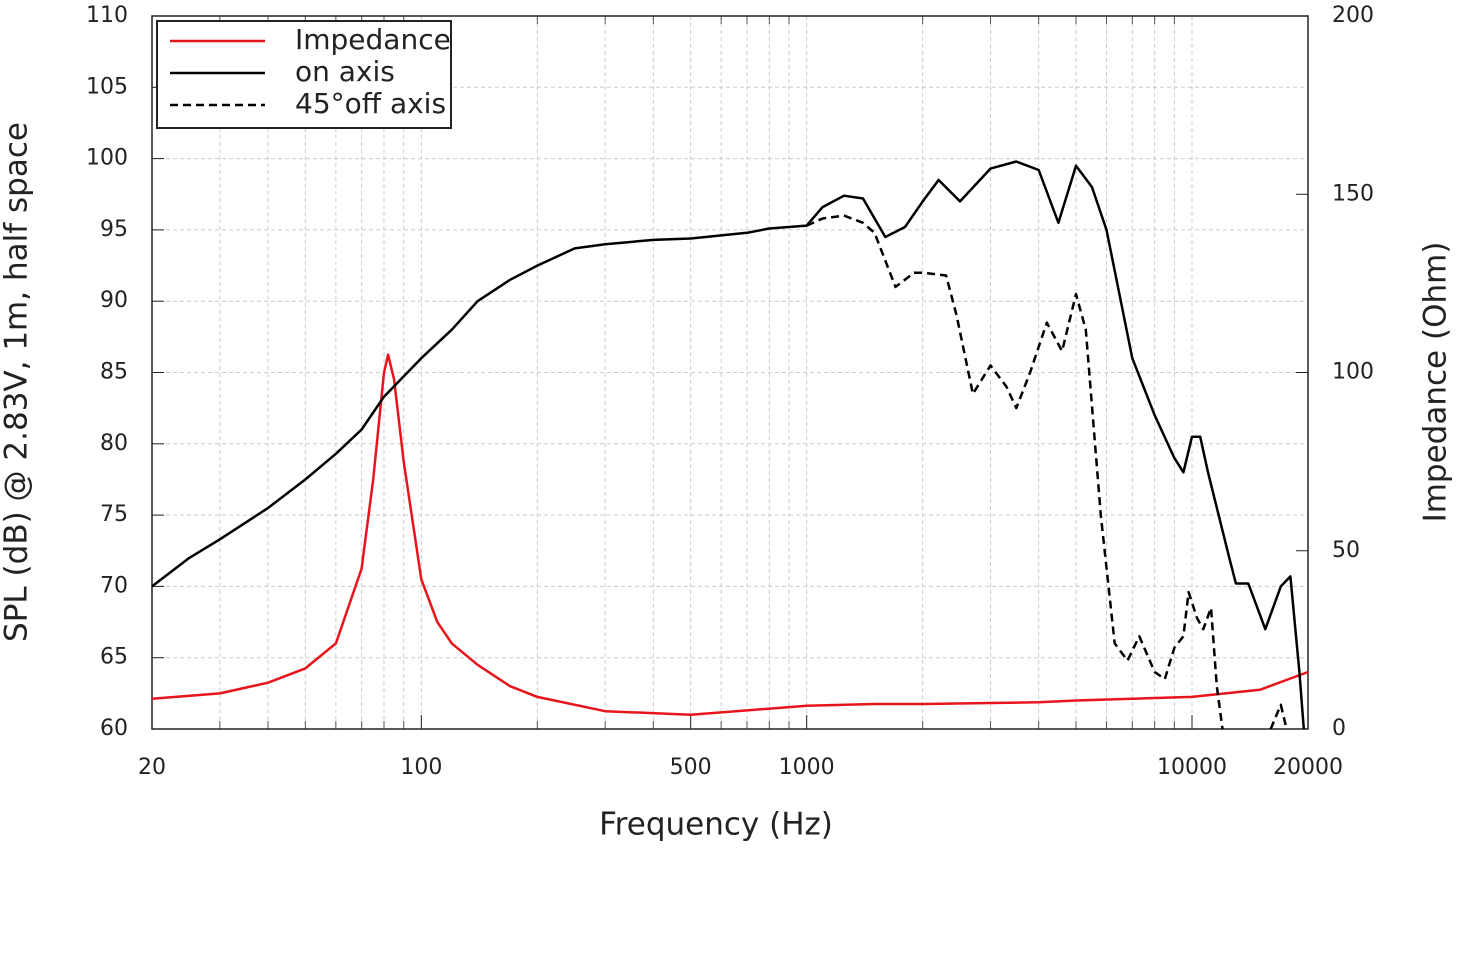  I want to click on y-tick-label: 60, so click(114, 728).